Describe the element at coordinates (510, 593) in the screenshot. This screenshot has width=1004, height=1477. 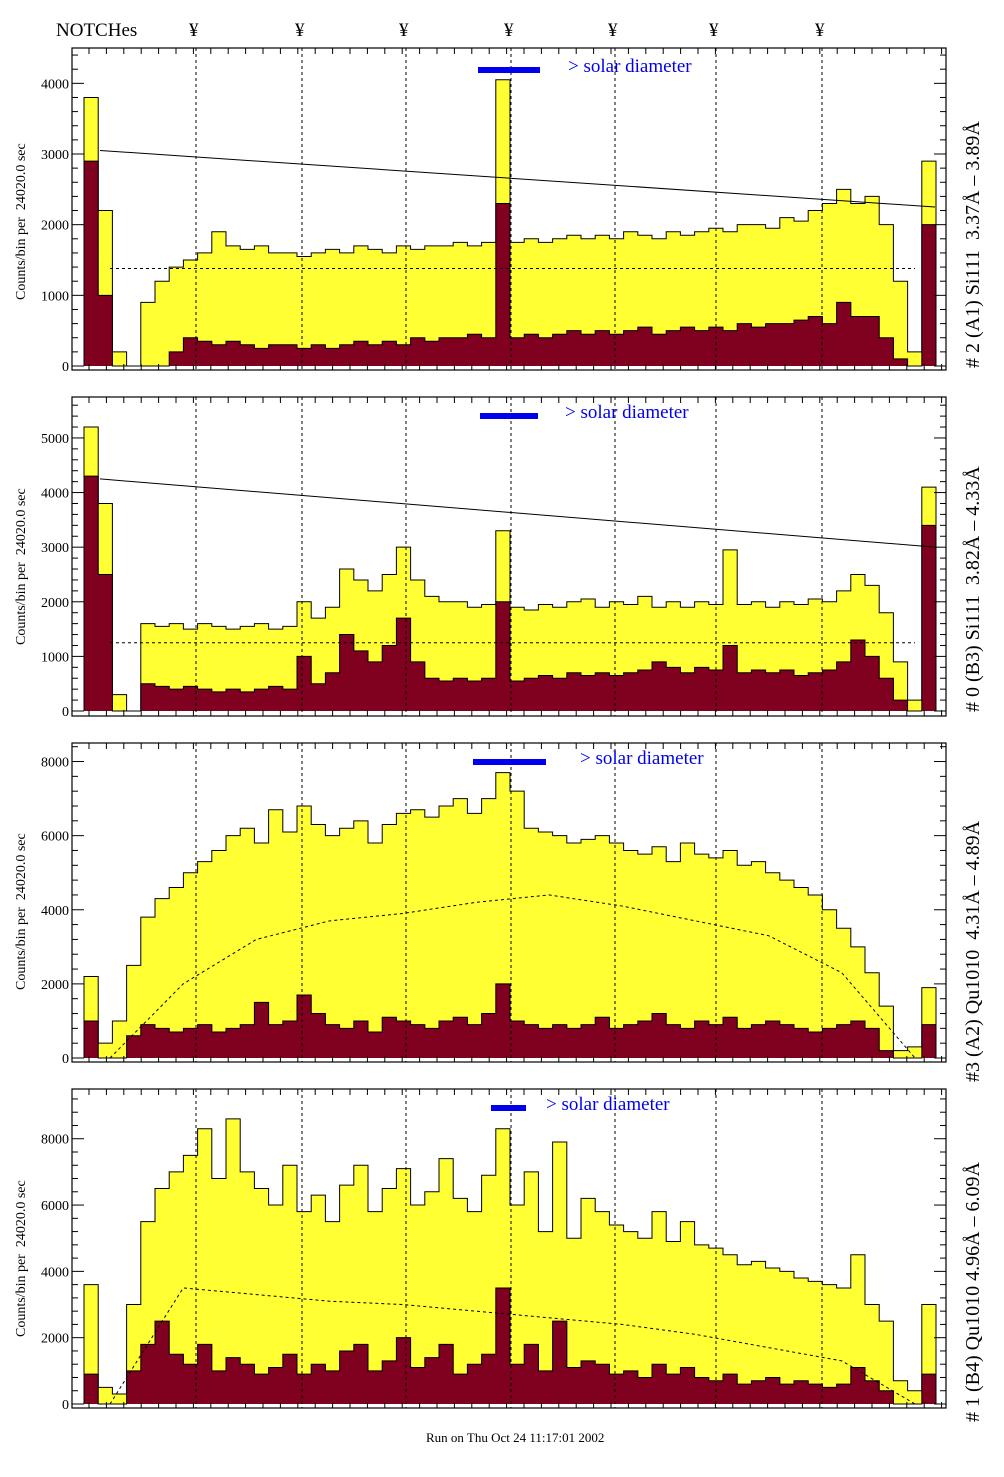
I see `outline-dark` at that location.